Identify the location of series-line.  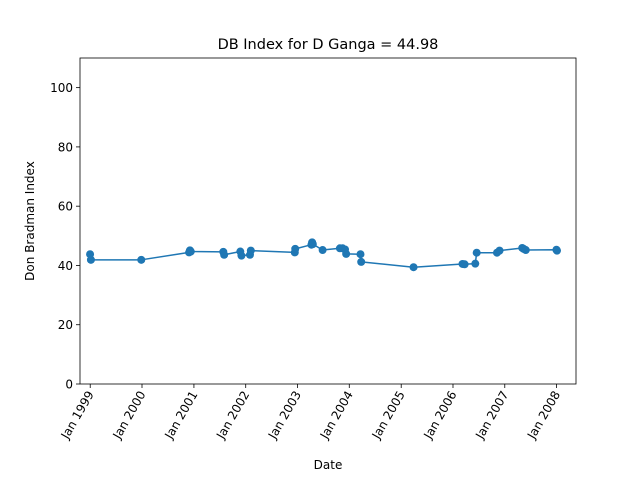
(323, 254).